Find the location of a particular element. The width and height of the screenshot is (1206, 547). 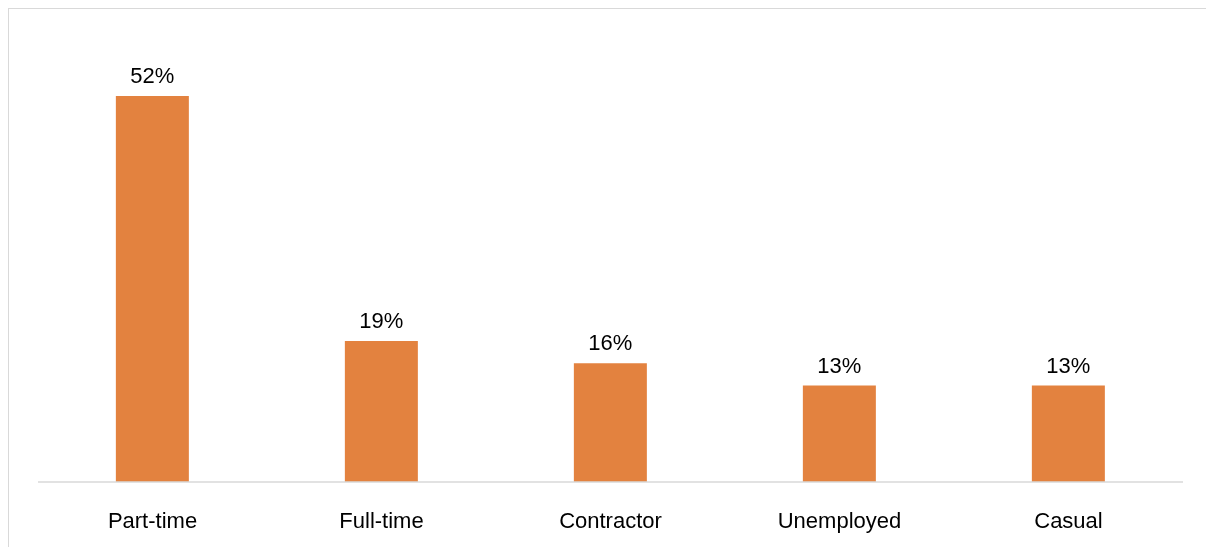

x-tick-label: Contractor is located at coordinates (610, 520).